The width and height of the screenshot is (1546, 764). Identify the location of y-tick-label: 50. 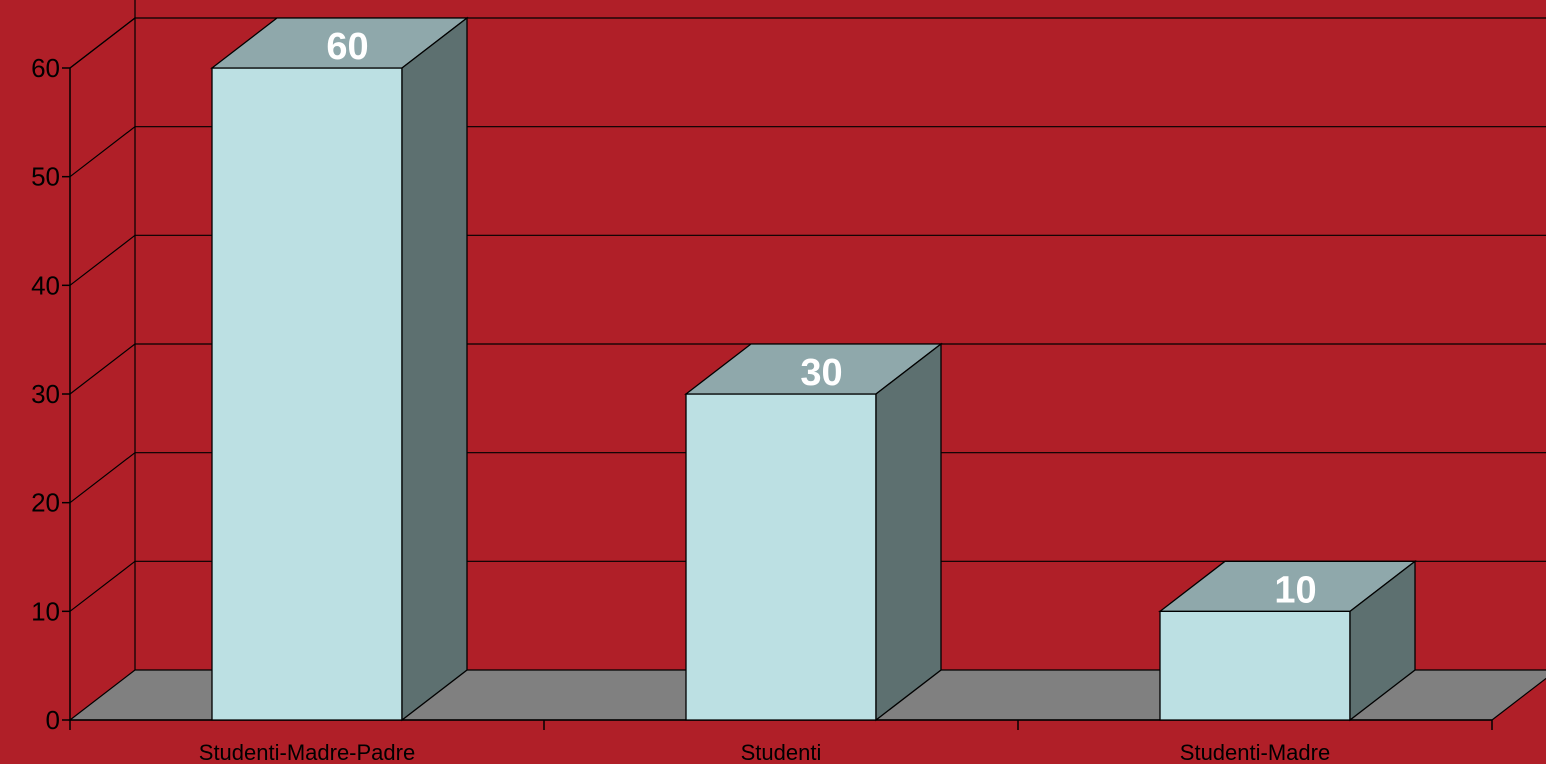
(45, 177).